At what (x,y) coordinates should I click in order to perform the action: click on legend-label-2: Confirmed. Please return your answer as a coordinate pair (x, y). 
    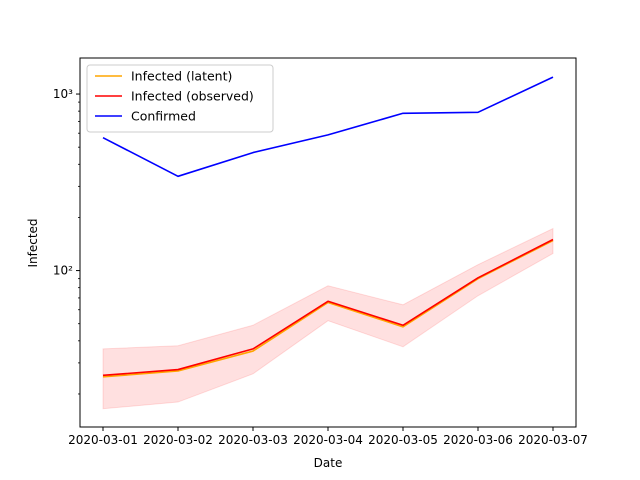
    Looking at the image, I should click on (163, 116).